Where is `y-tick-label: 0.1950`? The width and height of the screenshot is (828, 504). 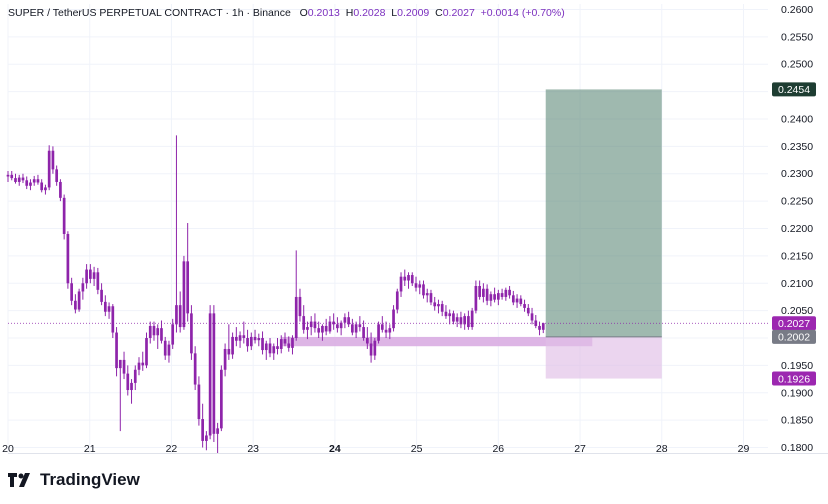 y-tick-label: 0.1950 is located at coordinates (797, 366).